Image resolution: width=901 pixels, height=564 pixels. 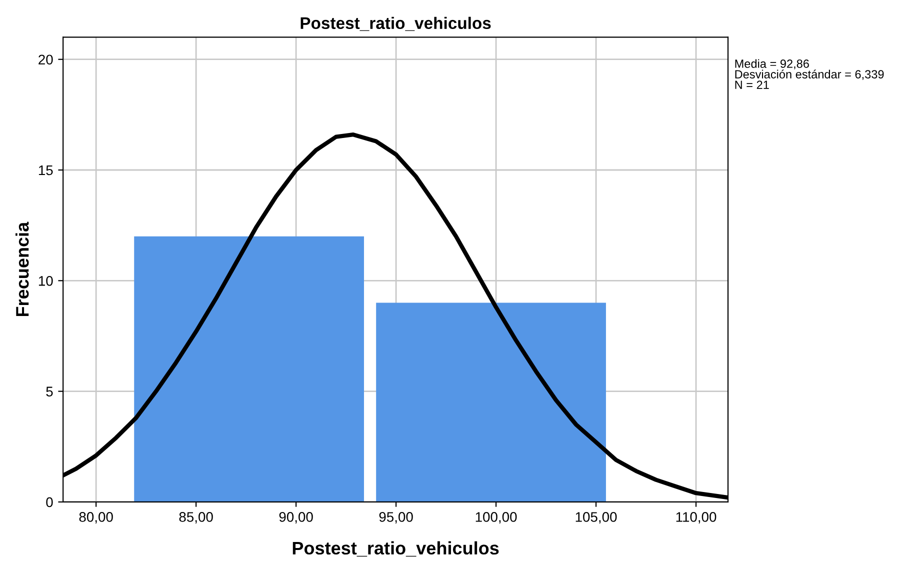 What do you see at coordinates (45, 170) in the screenshot?
I see `y-tick-label: 15` at bounding box center [45, 170].